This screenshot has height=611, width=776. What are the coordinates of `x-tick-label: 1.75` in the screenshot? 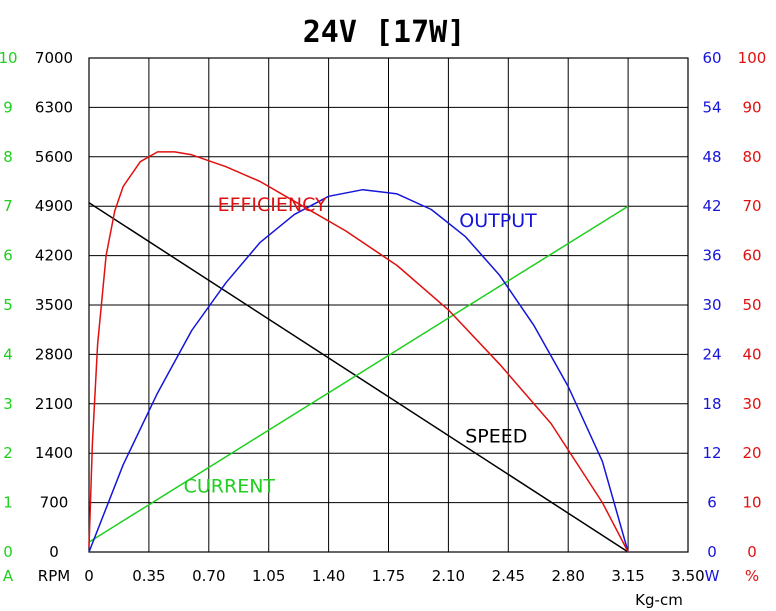 It's located at (388, 576).